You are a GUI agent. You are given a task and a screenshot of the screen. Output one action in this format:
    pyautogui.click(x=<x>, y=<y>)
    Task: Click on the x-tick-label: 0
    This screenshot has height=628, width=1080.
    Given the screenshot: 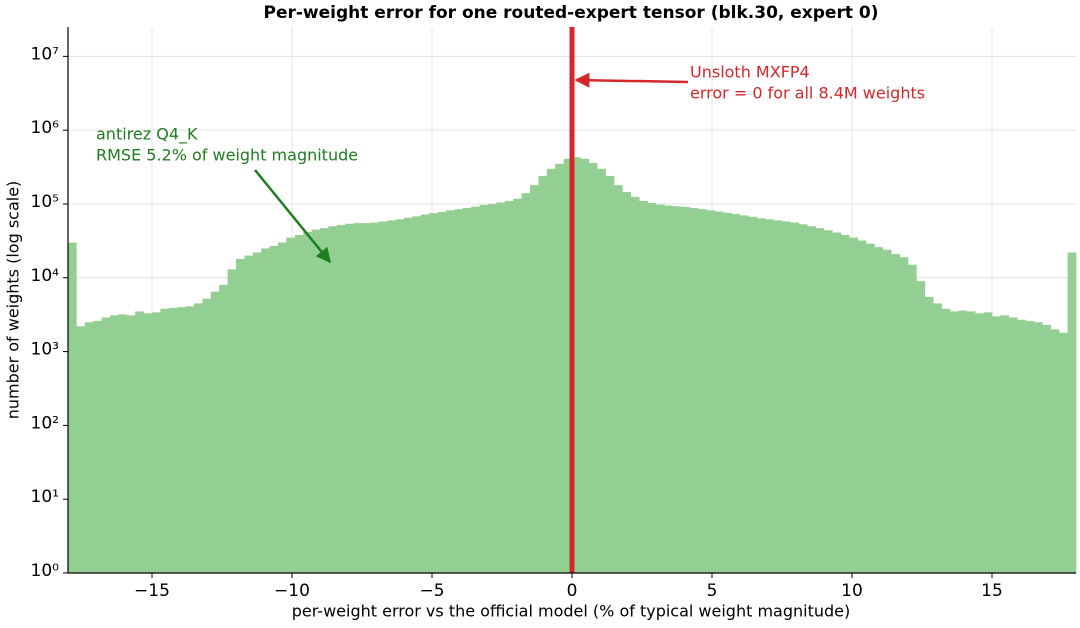 What is the action you would take?
    pyautogui.click(x=572, y=591)
    